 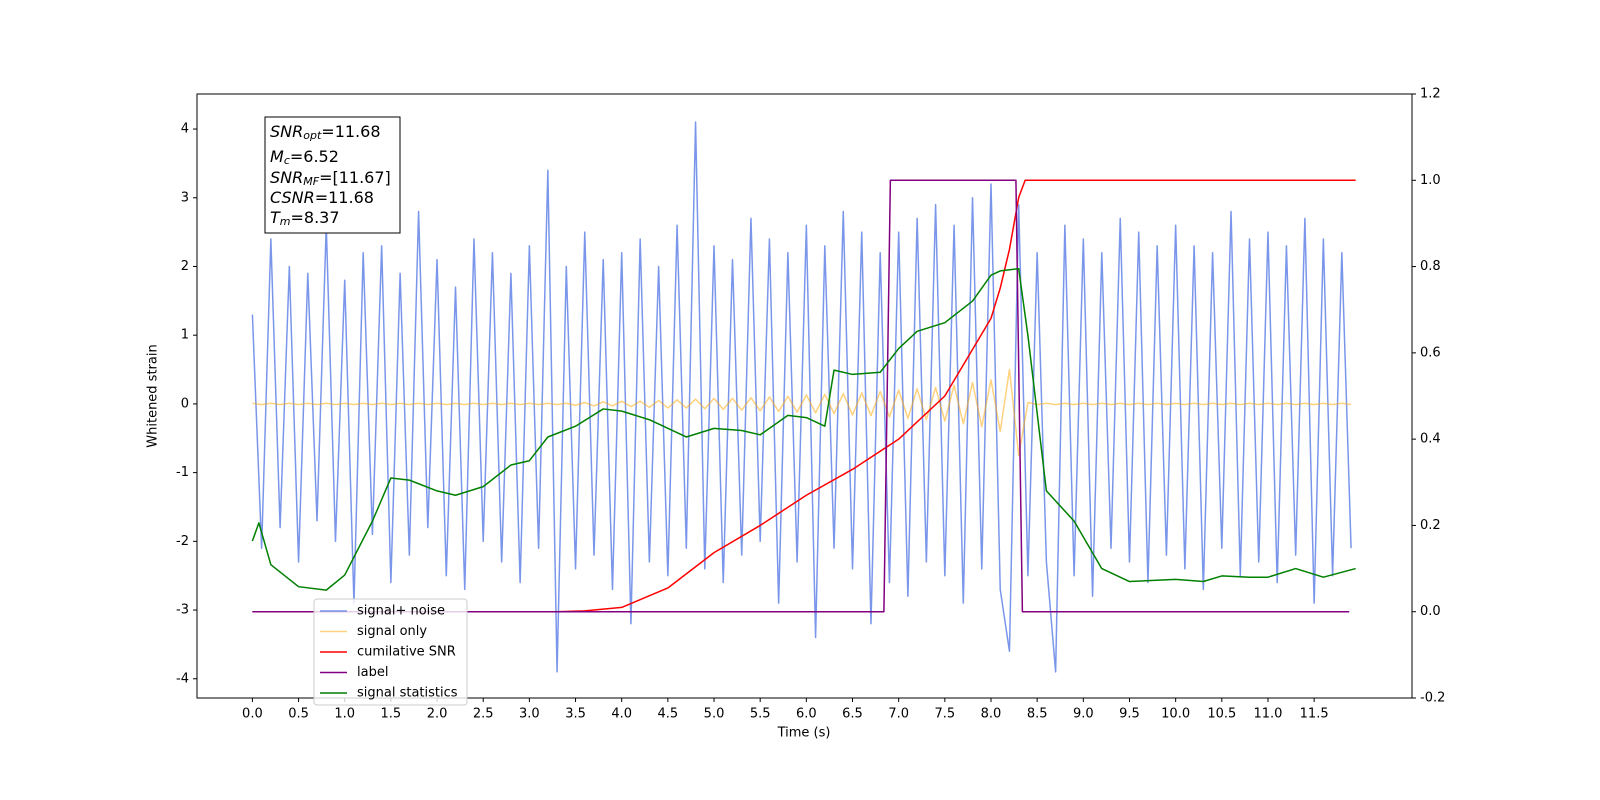 What do you see at coordinates (1430, 525) in the screenshot?
I see `y2-tick-label: 0.2` at bounding box center [1430, 525].